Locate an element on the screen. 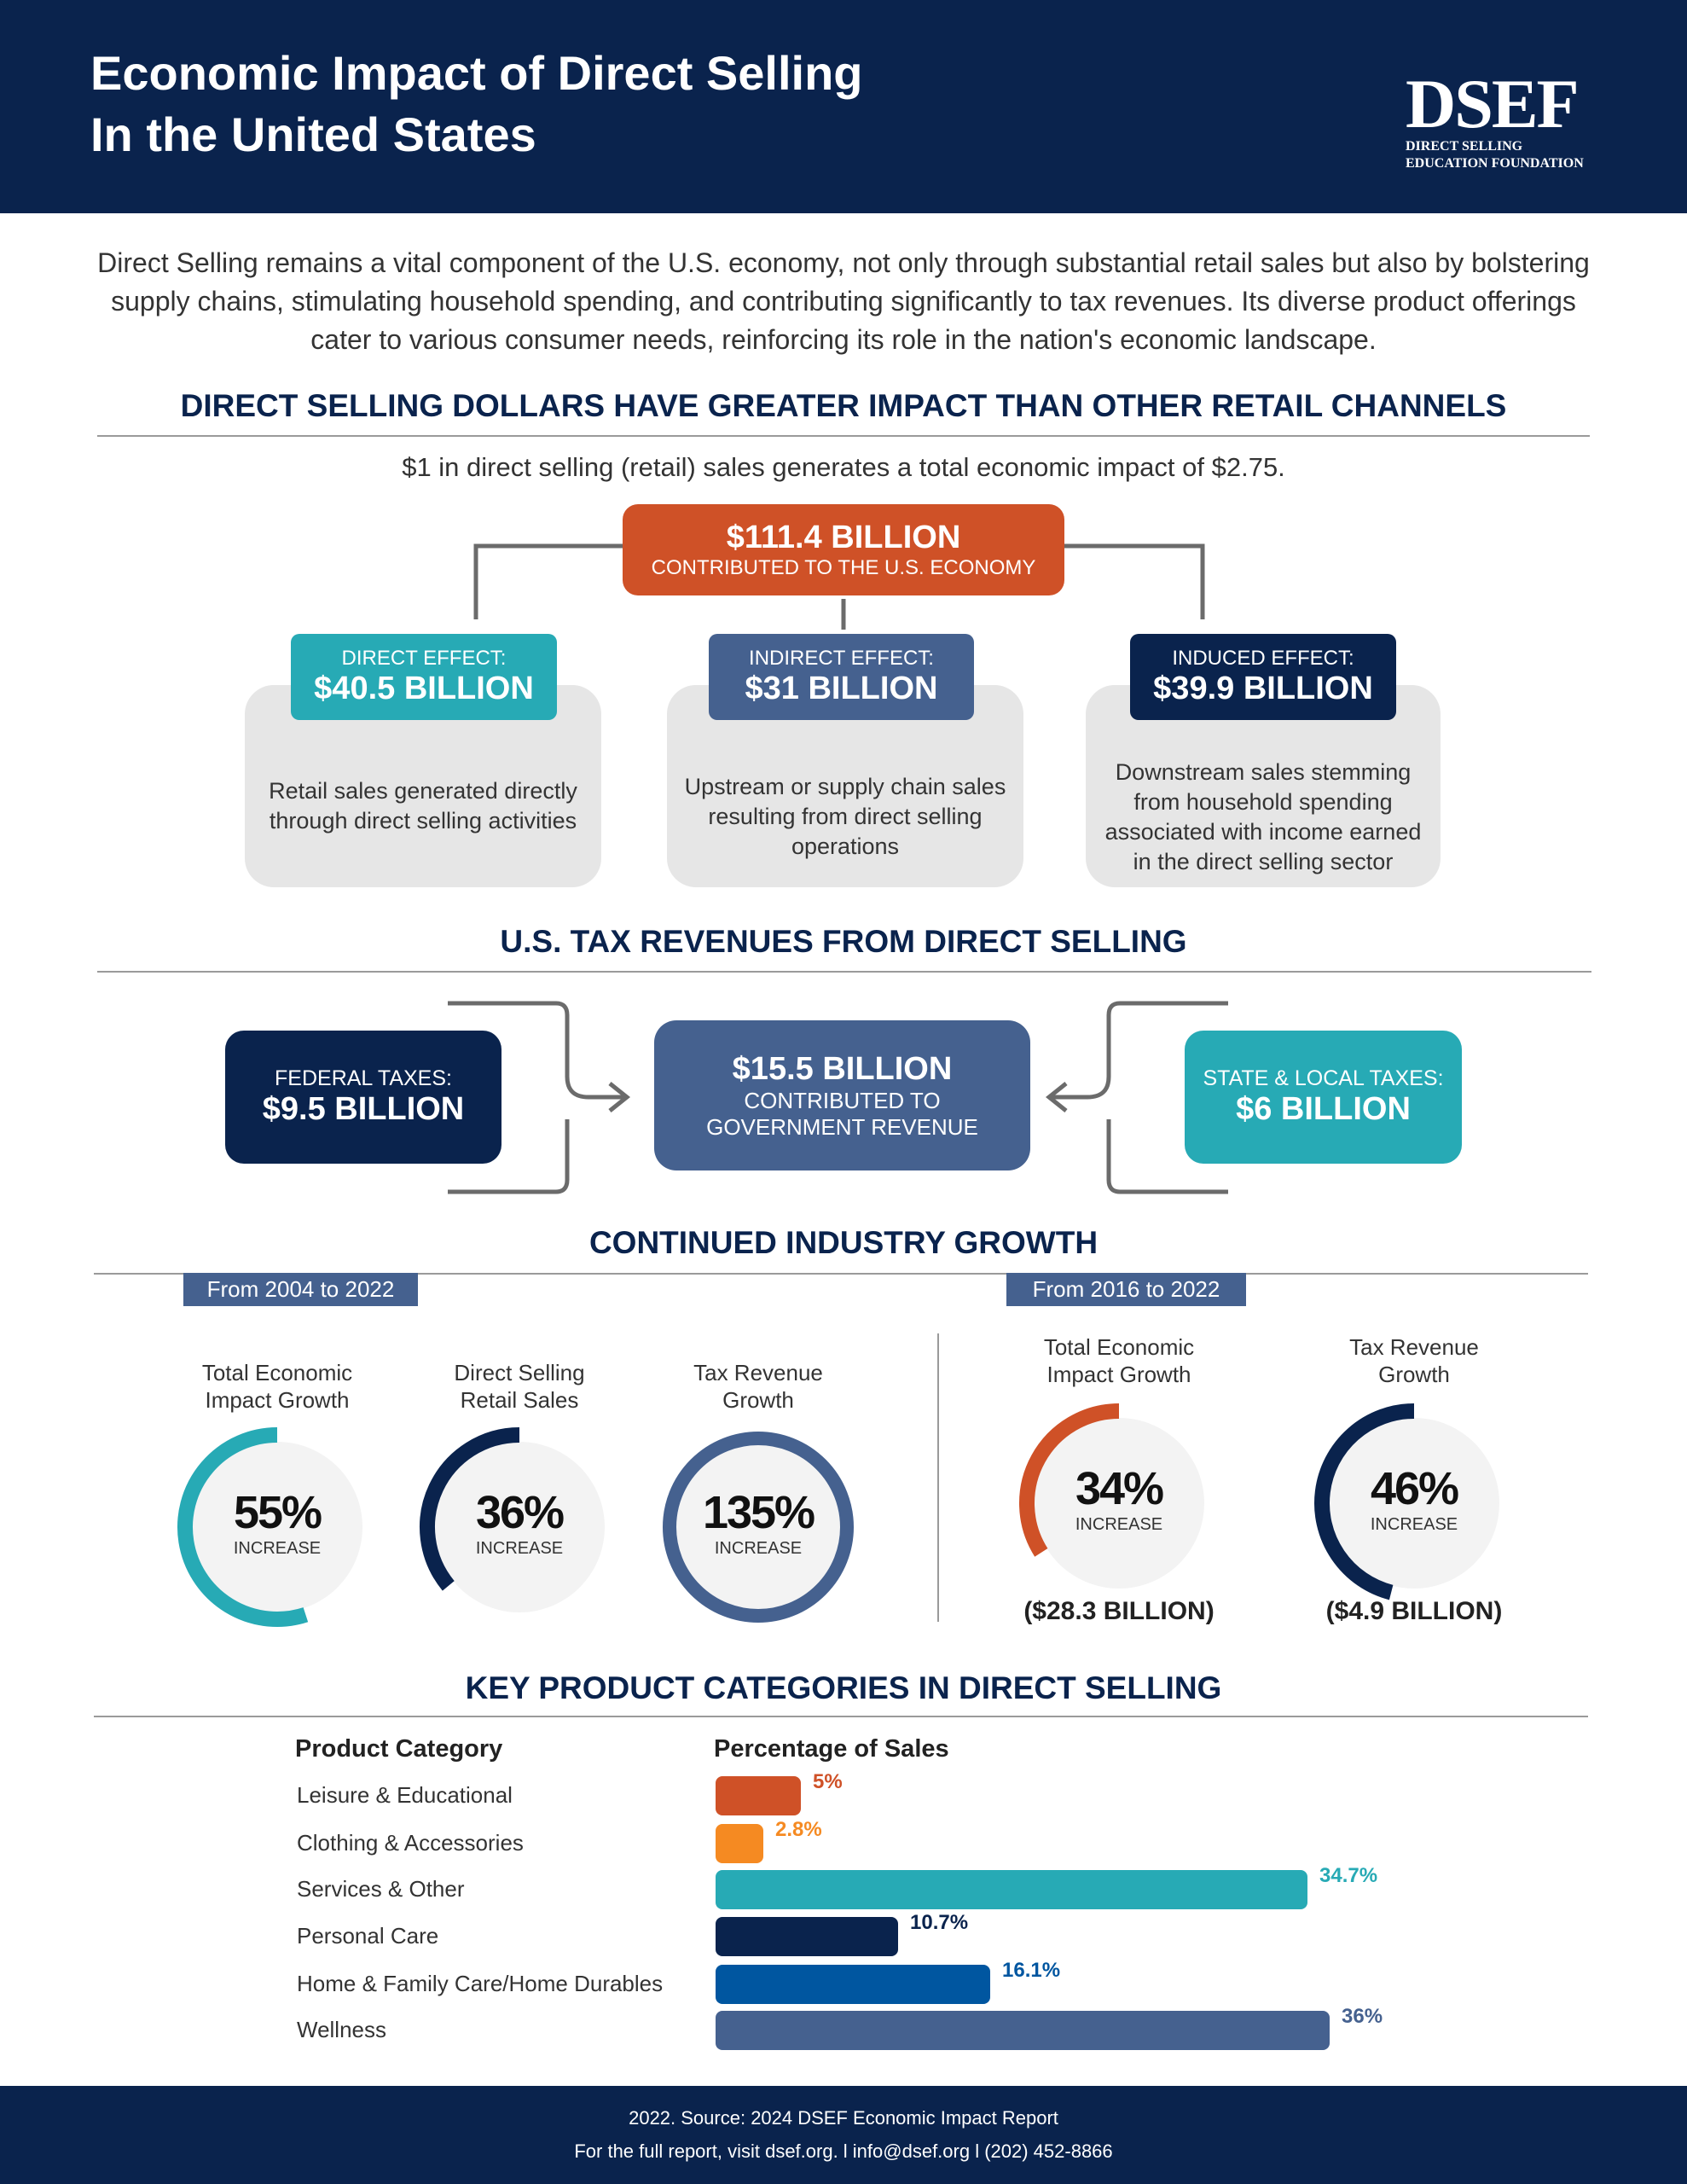 The image size is (1687, 2184). bar-value-label: 2.8% is located at coordinates (799, 1829).